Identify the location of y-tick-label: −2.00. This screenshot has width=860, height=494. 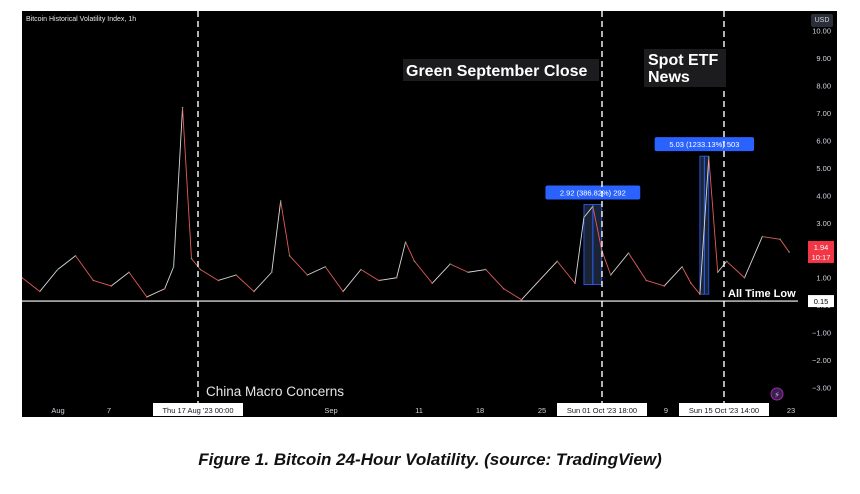
(821, 360).